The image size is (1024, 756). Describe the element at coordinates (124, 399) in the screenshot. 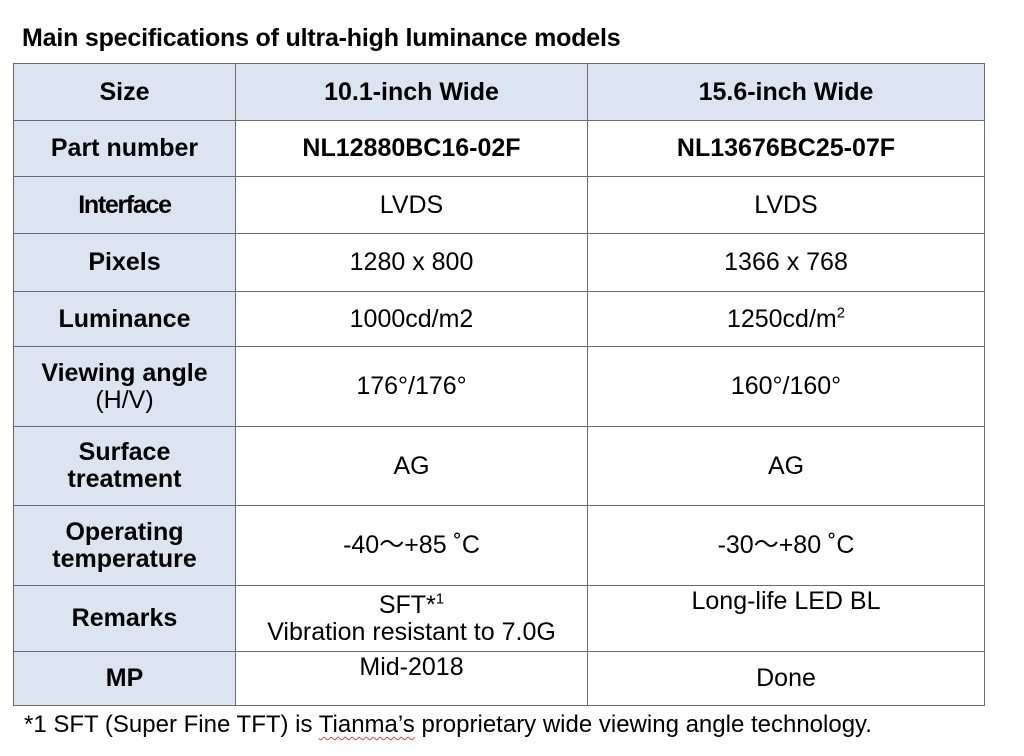

I see `viewing-angle-unit: (H/V)` at that location.